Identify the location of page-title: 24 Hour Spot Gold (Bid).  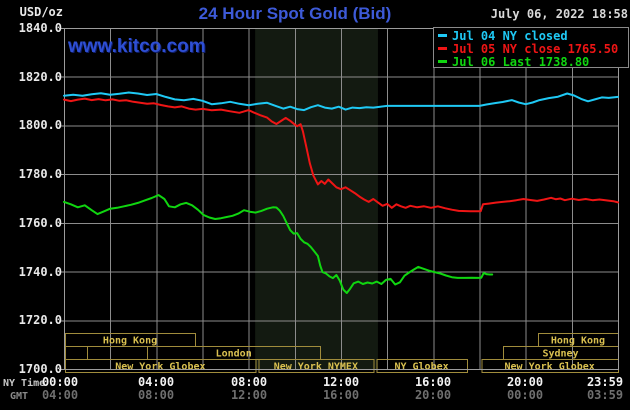
(295, 13).